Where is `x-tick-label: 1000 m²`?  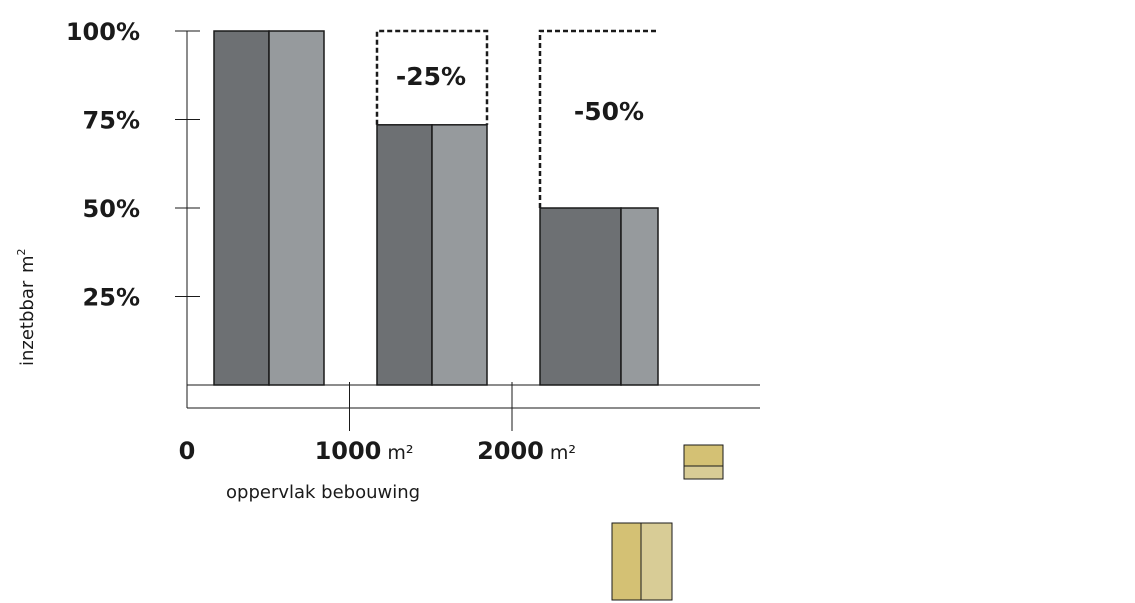
x-tick-label: 1000 m² is located at coordinates (364, 451).